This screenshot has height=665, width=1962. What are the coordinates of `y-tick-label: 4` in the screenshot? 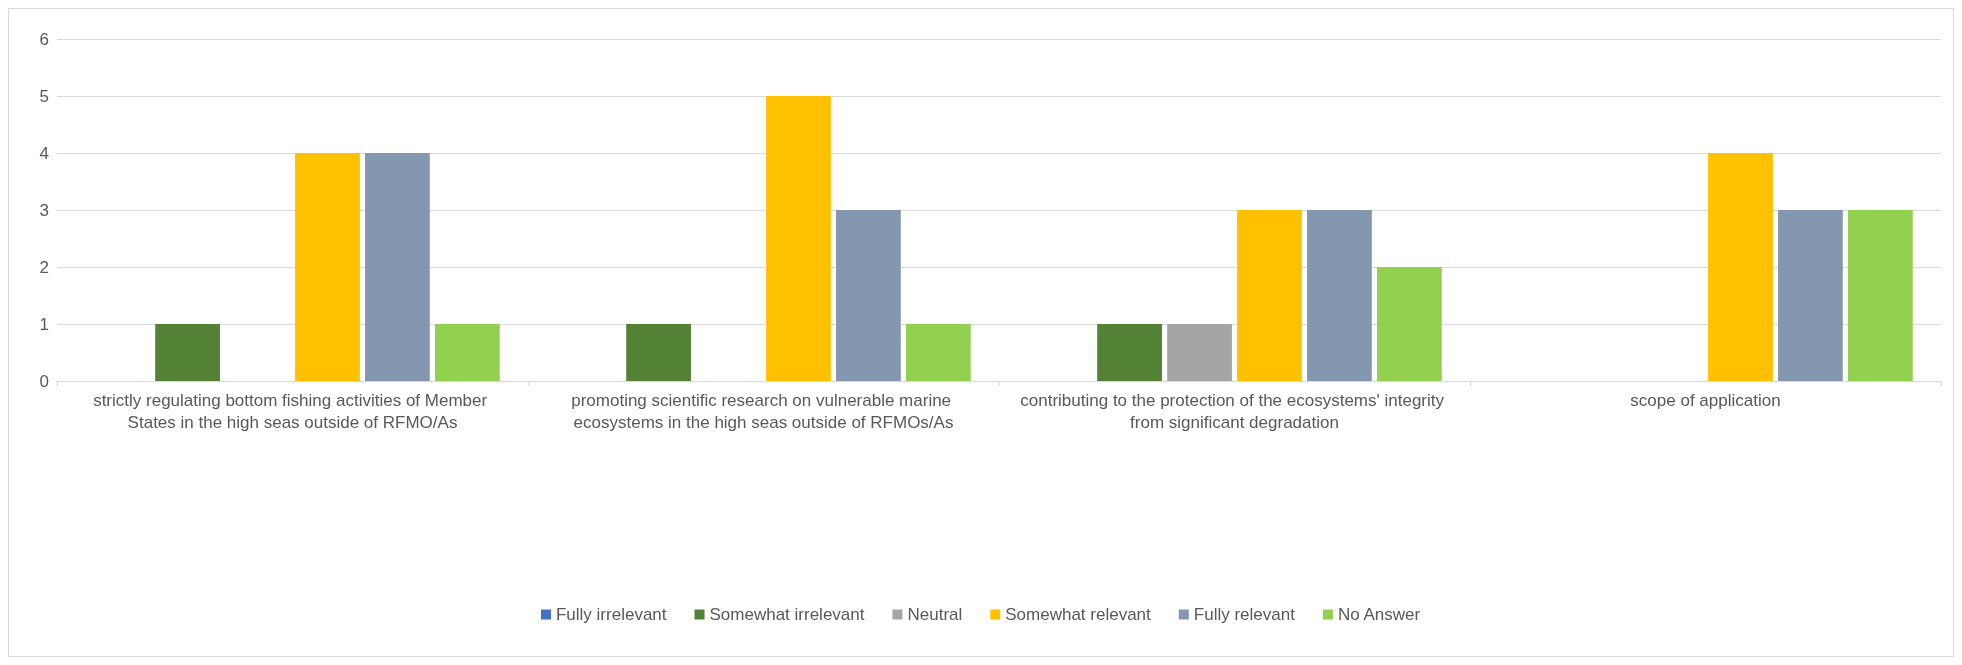 It's located at (44, 153).